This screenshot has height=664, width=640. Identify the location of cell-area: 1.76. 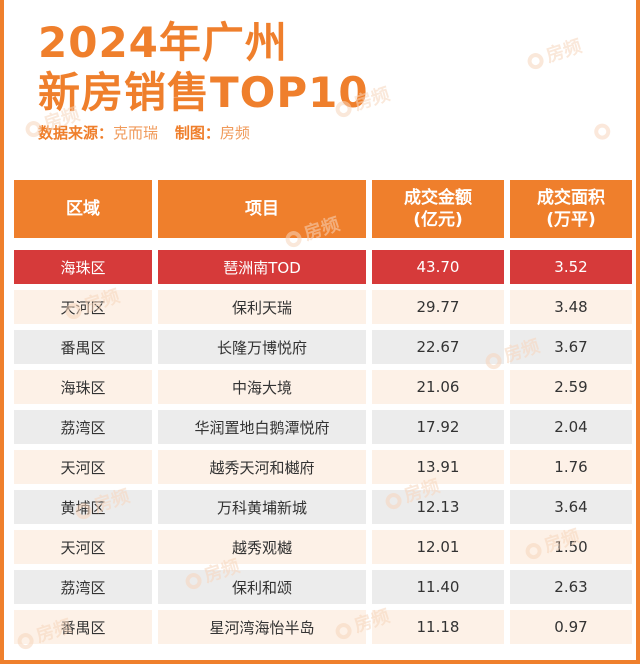
(571, 467).